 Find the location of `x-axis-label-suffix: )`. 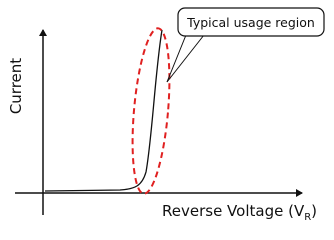

x-axis-label-suffix: ) is located at coordinates (314, 211).